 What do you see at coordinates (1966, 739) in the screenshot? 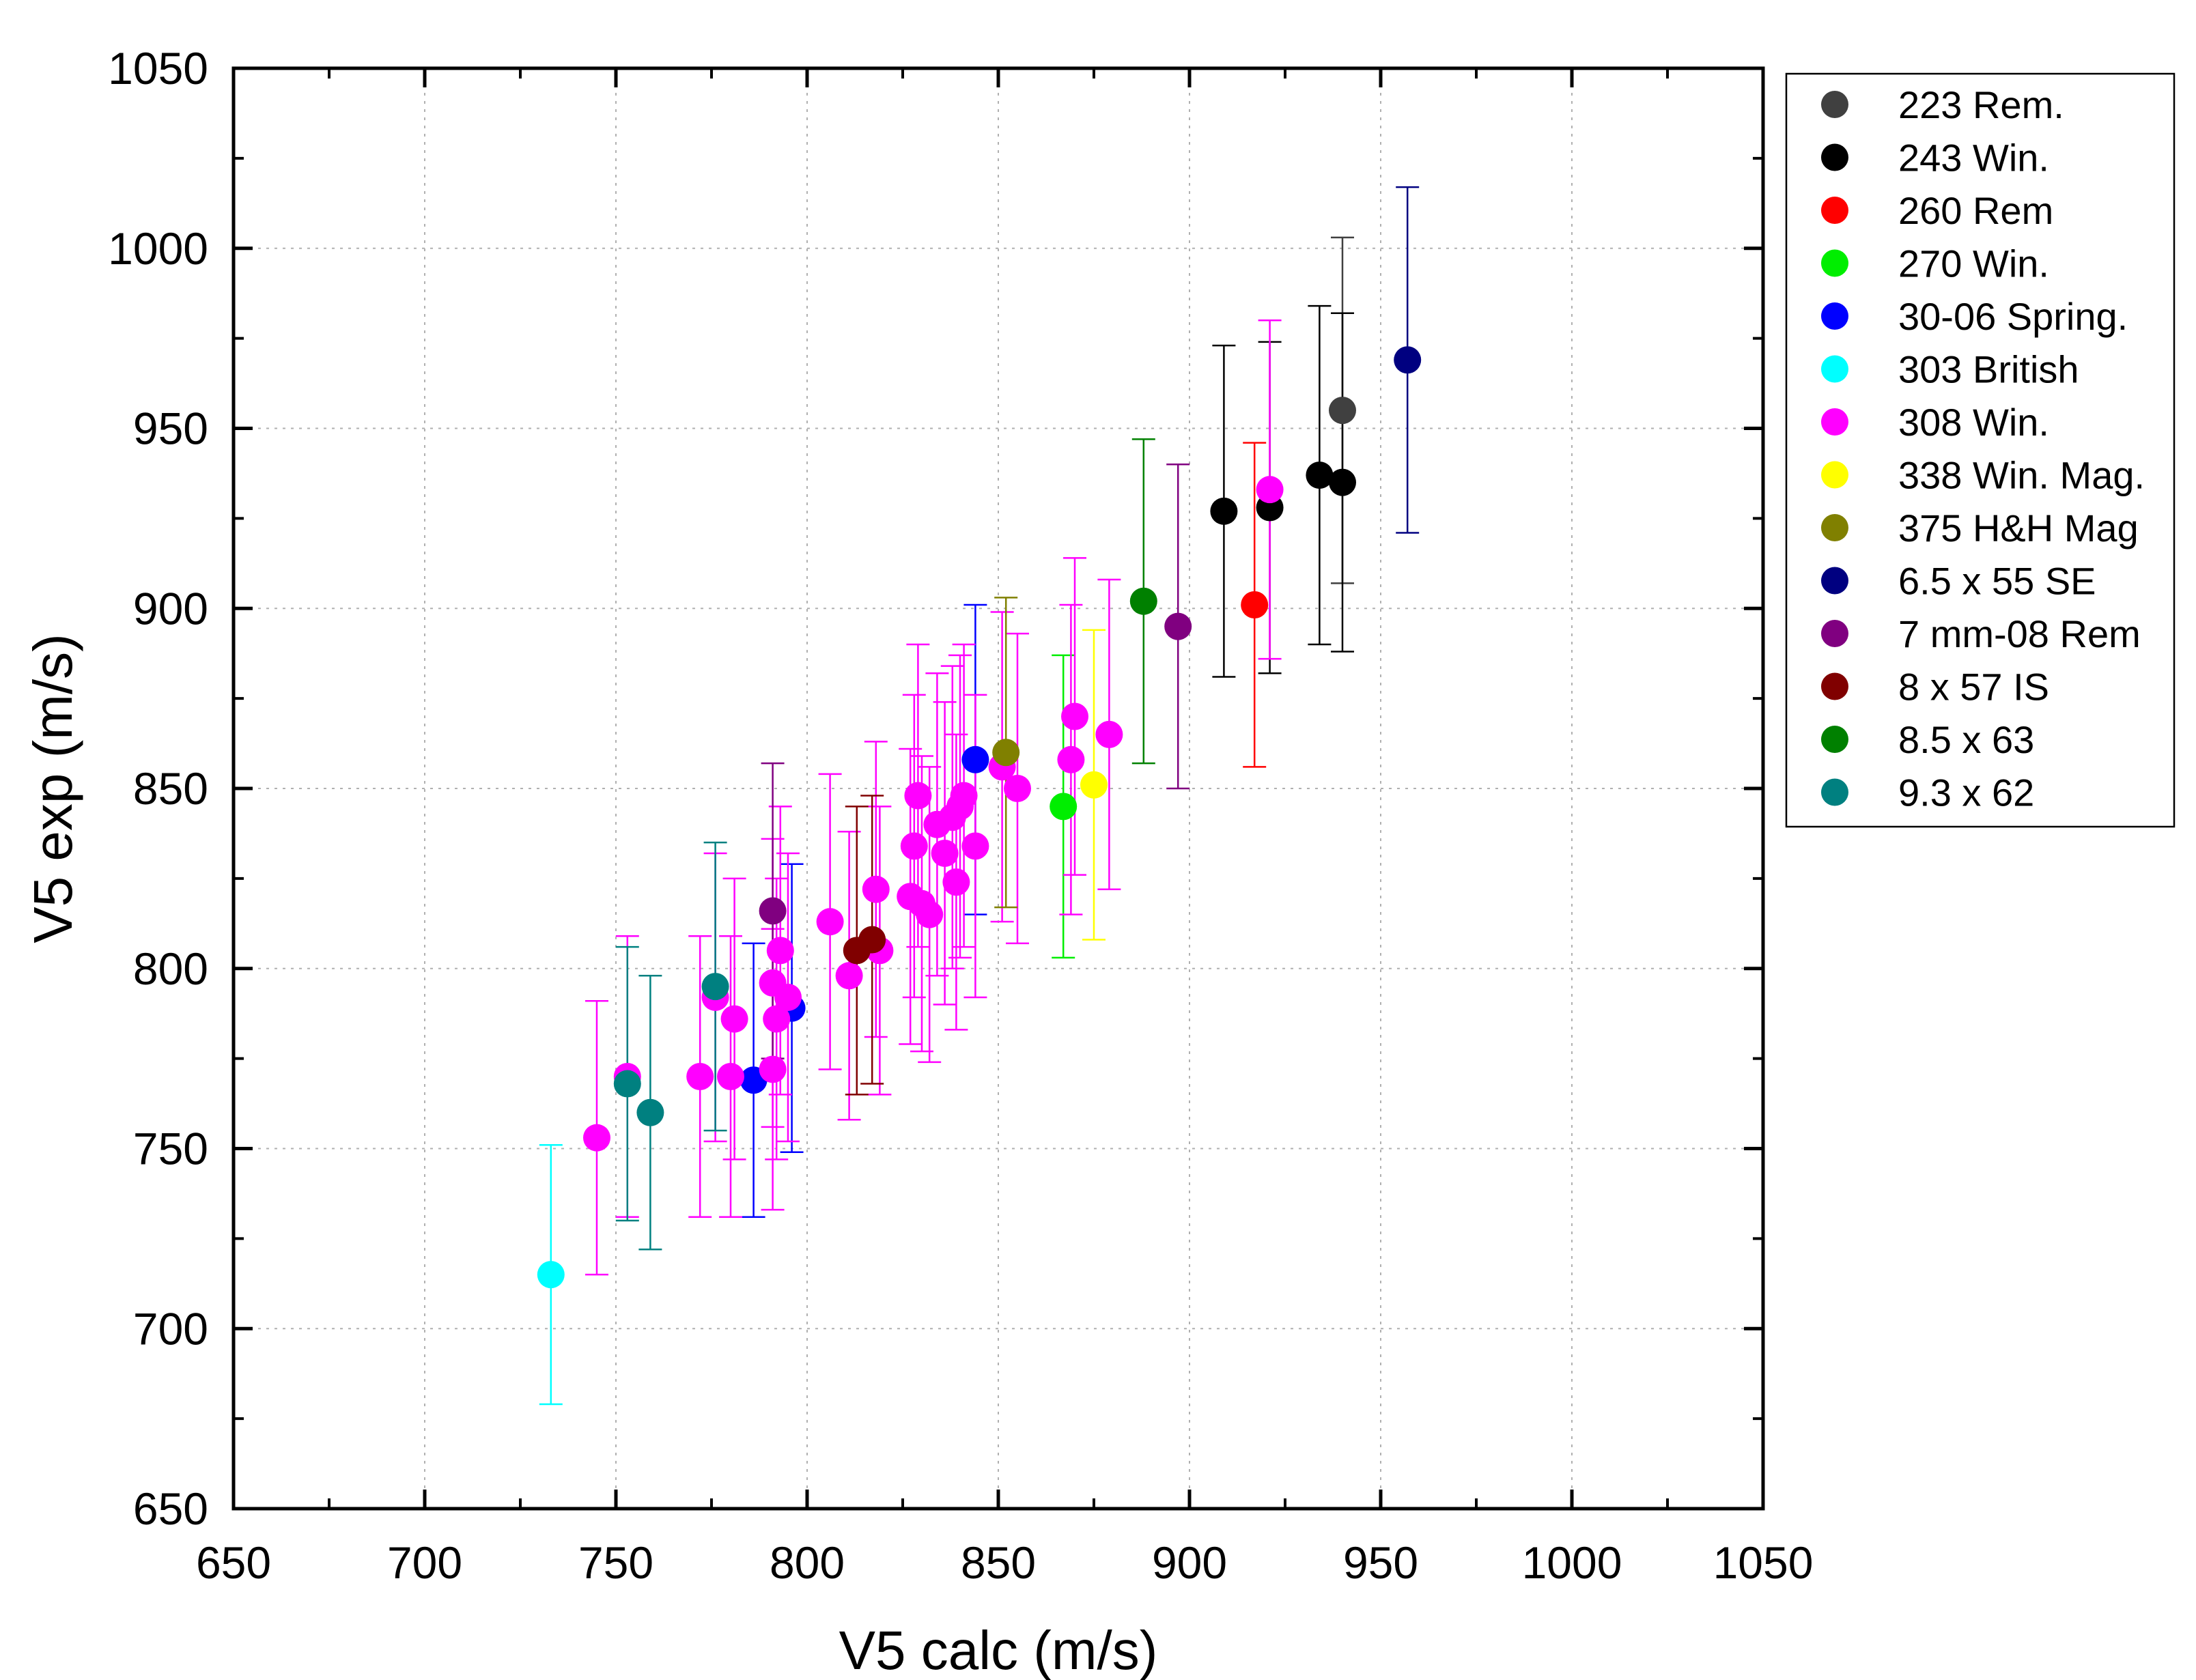
I see `legend-label: 8.5 x 63` at bounding box center [1966, 739].